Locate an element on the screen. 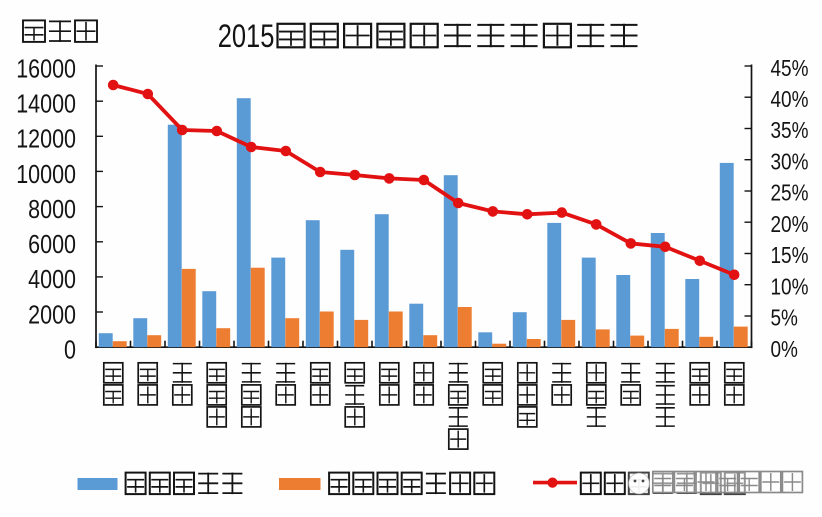  svg-text: 16000 is located at coordinates (46, 68).